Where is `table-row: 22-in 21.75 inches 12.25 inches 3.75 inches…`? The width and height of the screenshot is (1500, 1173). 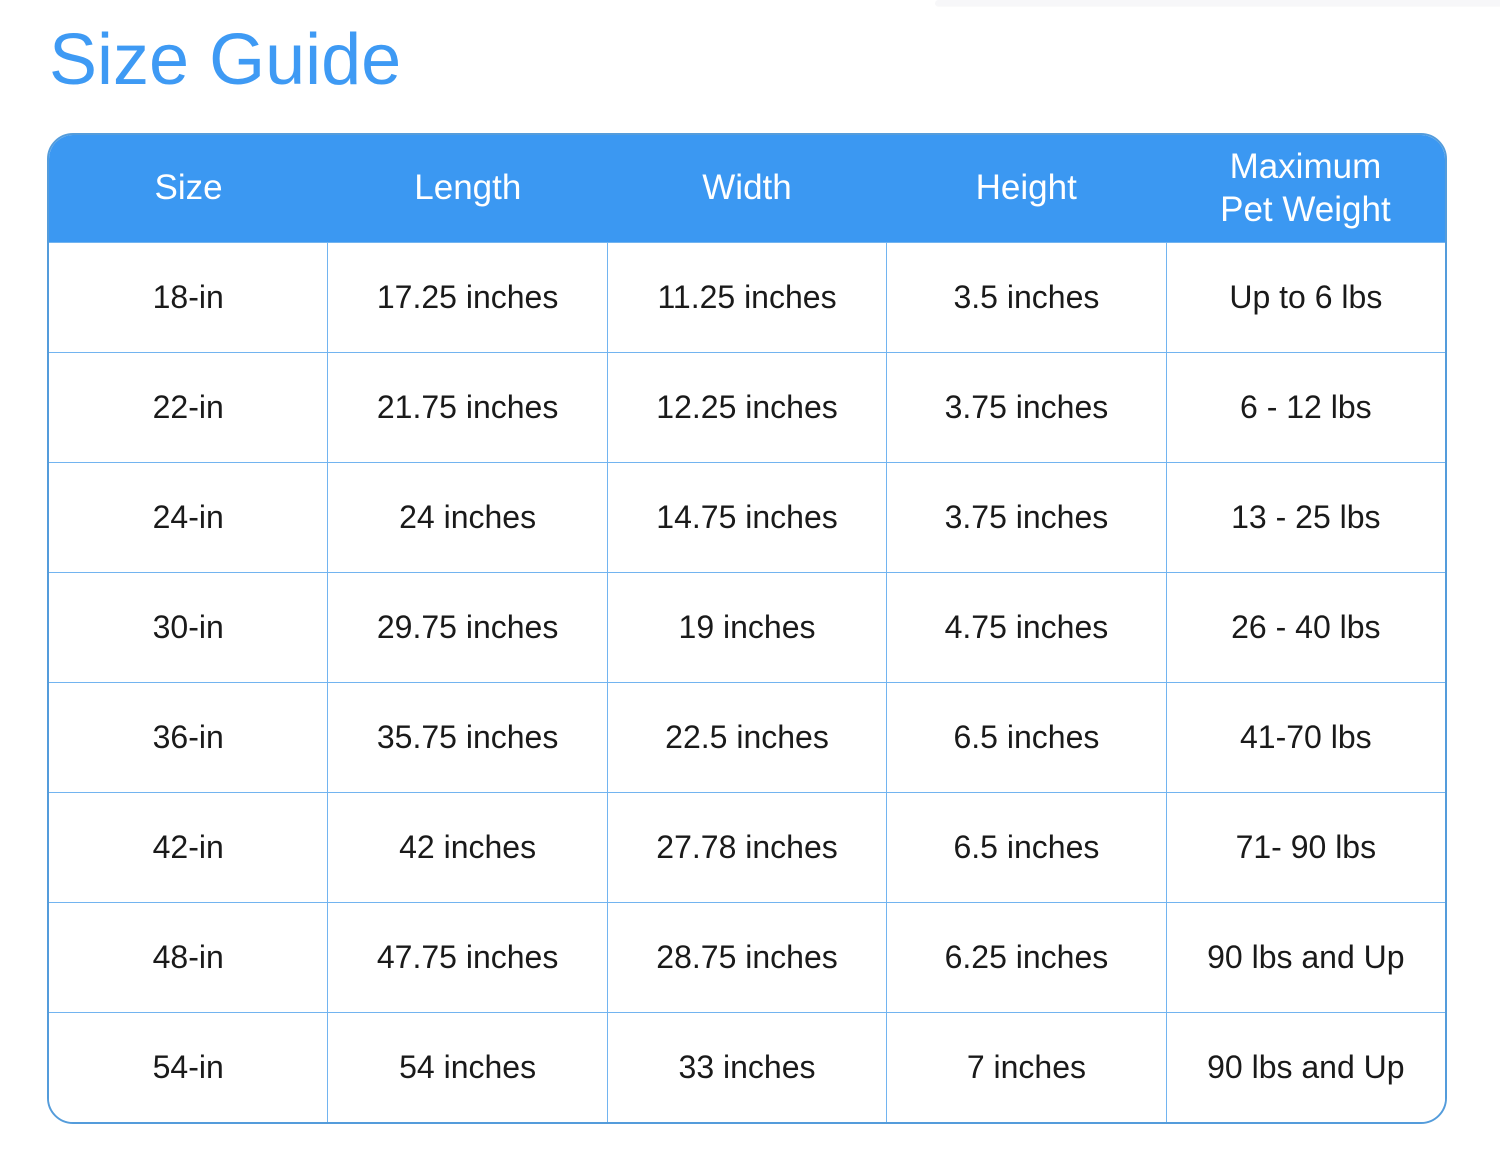
table-row: 22-in 21.75 inches 12.25 inches 3.75 inches… is located at coordinates (747, 407).